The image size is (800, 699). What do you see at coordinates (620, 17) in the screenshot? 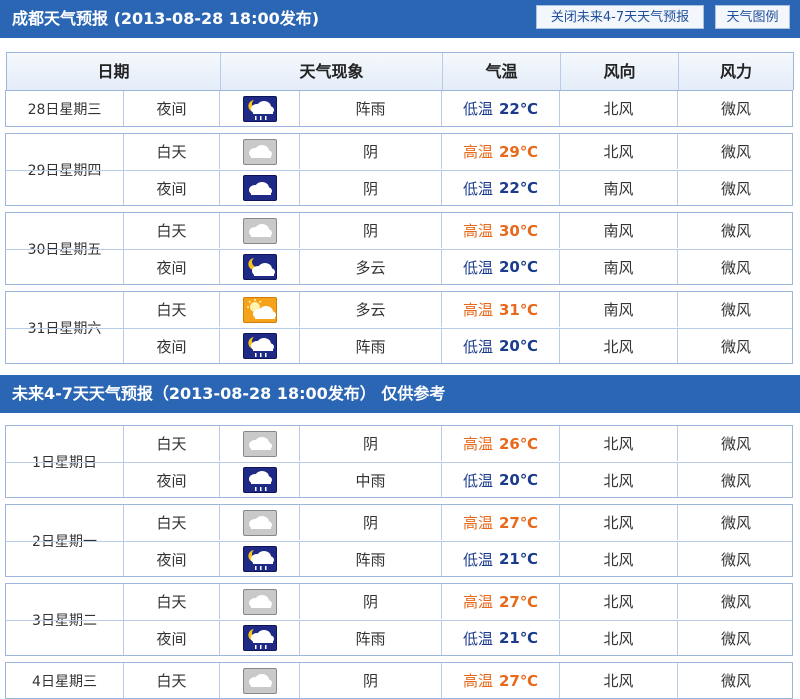
I see `close-4-7-day-forecast-button: 关闭未来4-7天天气预报` at bounding box center [620, 17].